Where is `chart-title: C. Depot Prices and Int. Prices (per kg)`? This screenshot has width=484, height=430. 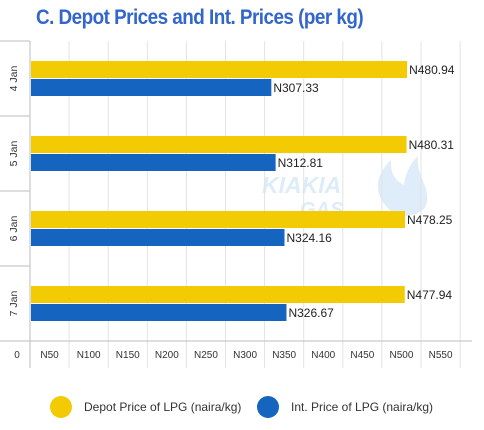 chart-title: C. Depot Prices and Int. Prices (per kg) is located at coordinates (200, 17).